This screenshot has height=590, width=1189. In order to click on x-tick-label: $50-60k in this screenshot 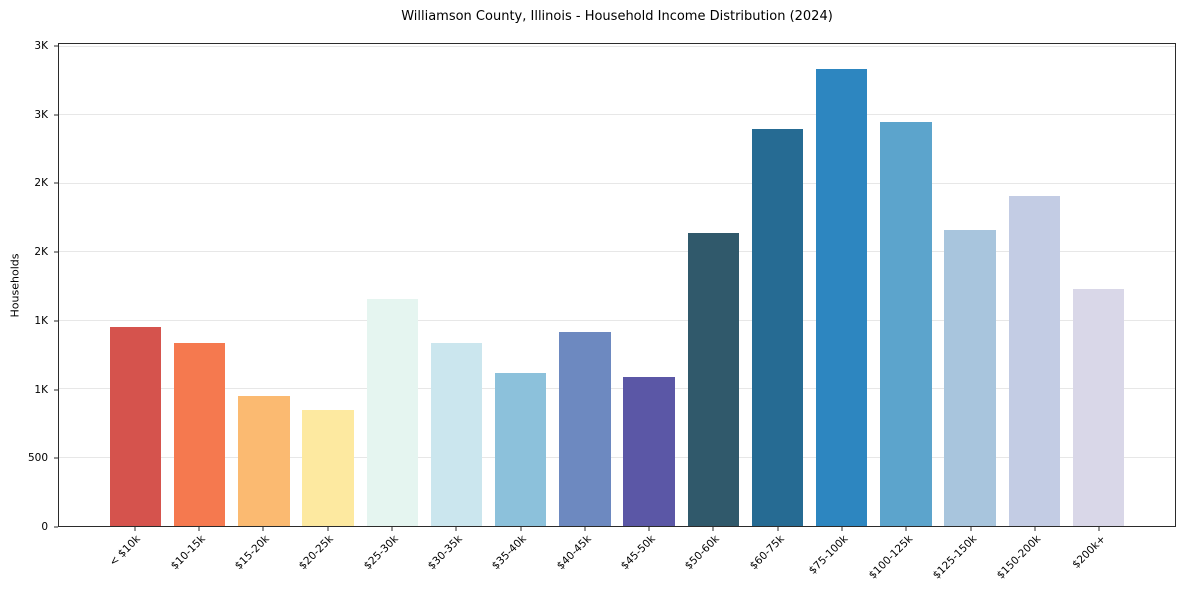, I will do `click(702, 553)`.